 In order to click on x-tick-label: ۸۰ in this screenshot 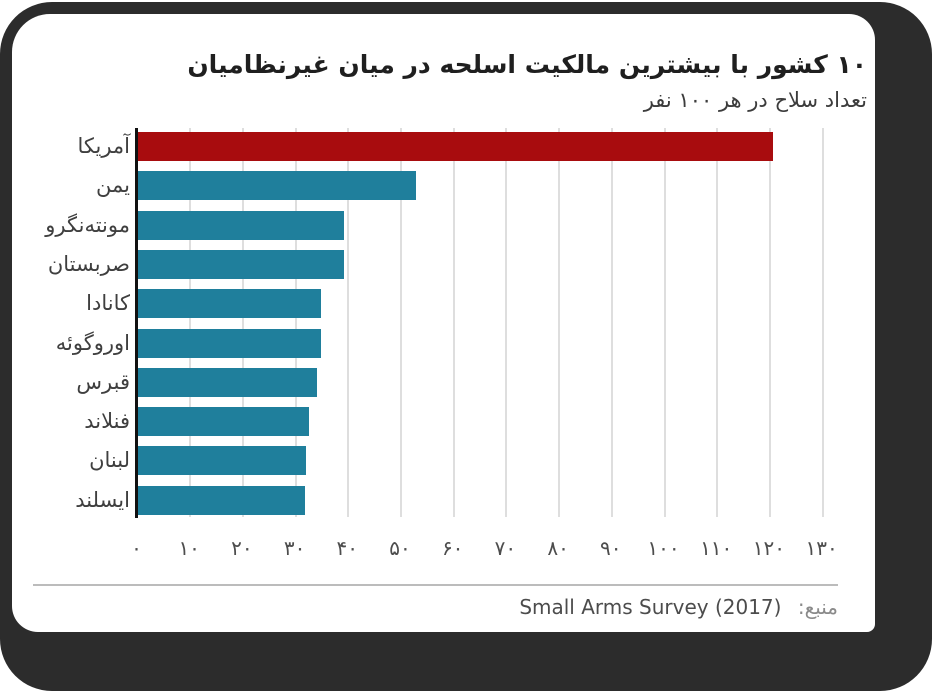, I will do `click(558, 548)`.